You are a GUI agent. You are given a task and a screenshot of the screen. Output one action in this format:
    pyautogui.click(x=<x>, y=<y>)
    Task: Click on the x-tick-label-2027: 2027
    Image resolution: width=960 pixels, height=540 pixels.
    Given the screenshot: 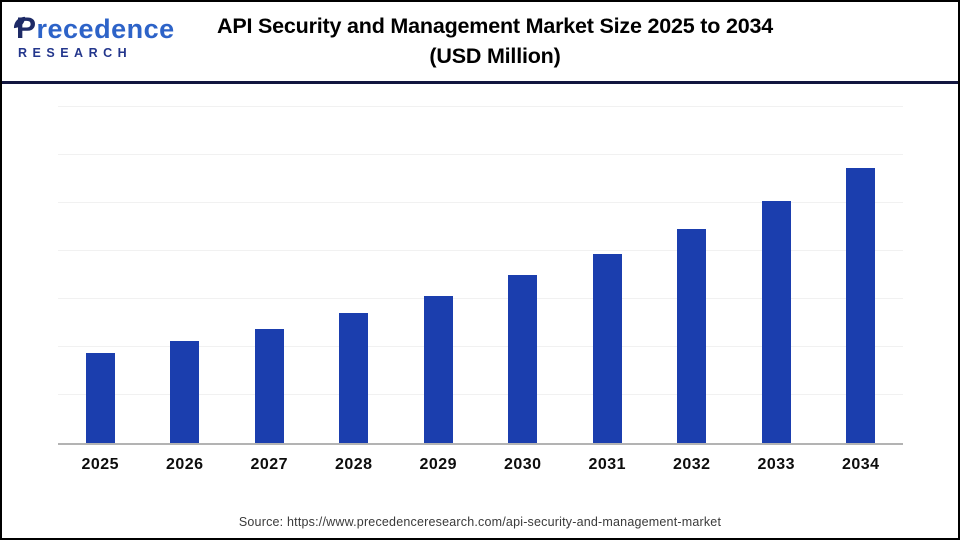 What is the action you would take?
    pyautogui.click(x=269, y=464)
    